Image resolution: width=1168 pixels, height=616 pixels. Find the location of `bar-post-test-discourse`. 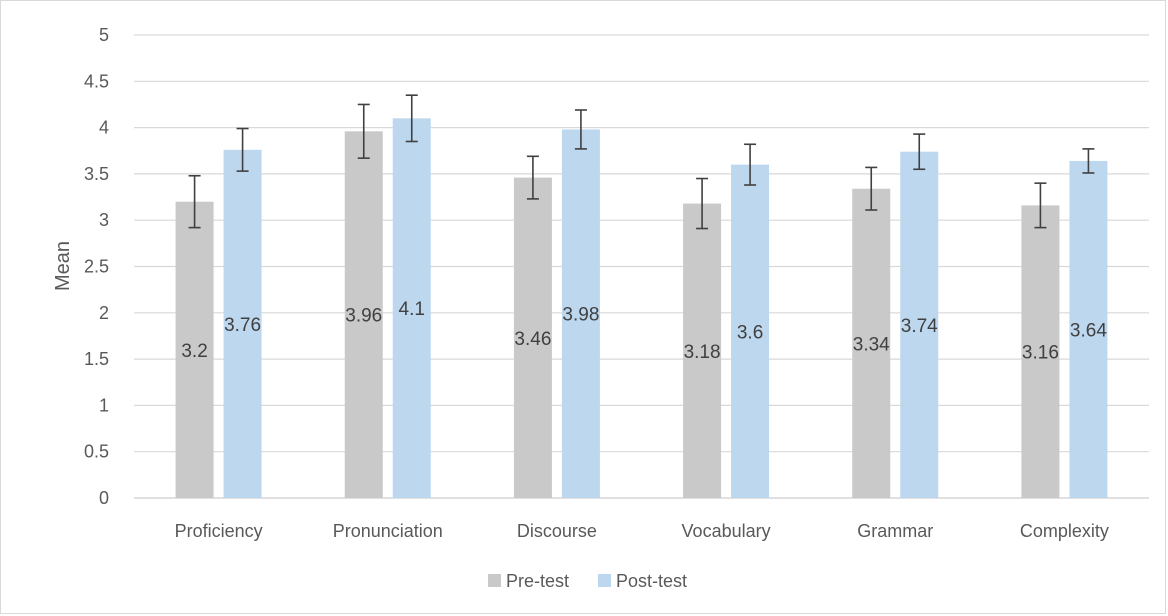

bar-post-test-discourse is located at coordinates (580, 313).